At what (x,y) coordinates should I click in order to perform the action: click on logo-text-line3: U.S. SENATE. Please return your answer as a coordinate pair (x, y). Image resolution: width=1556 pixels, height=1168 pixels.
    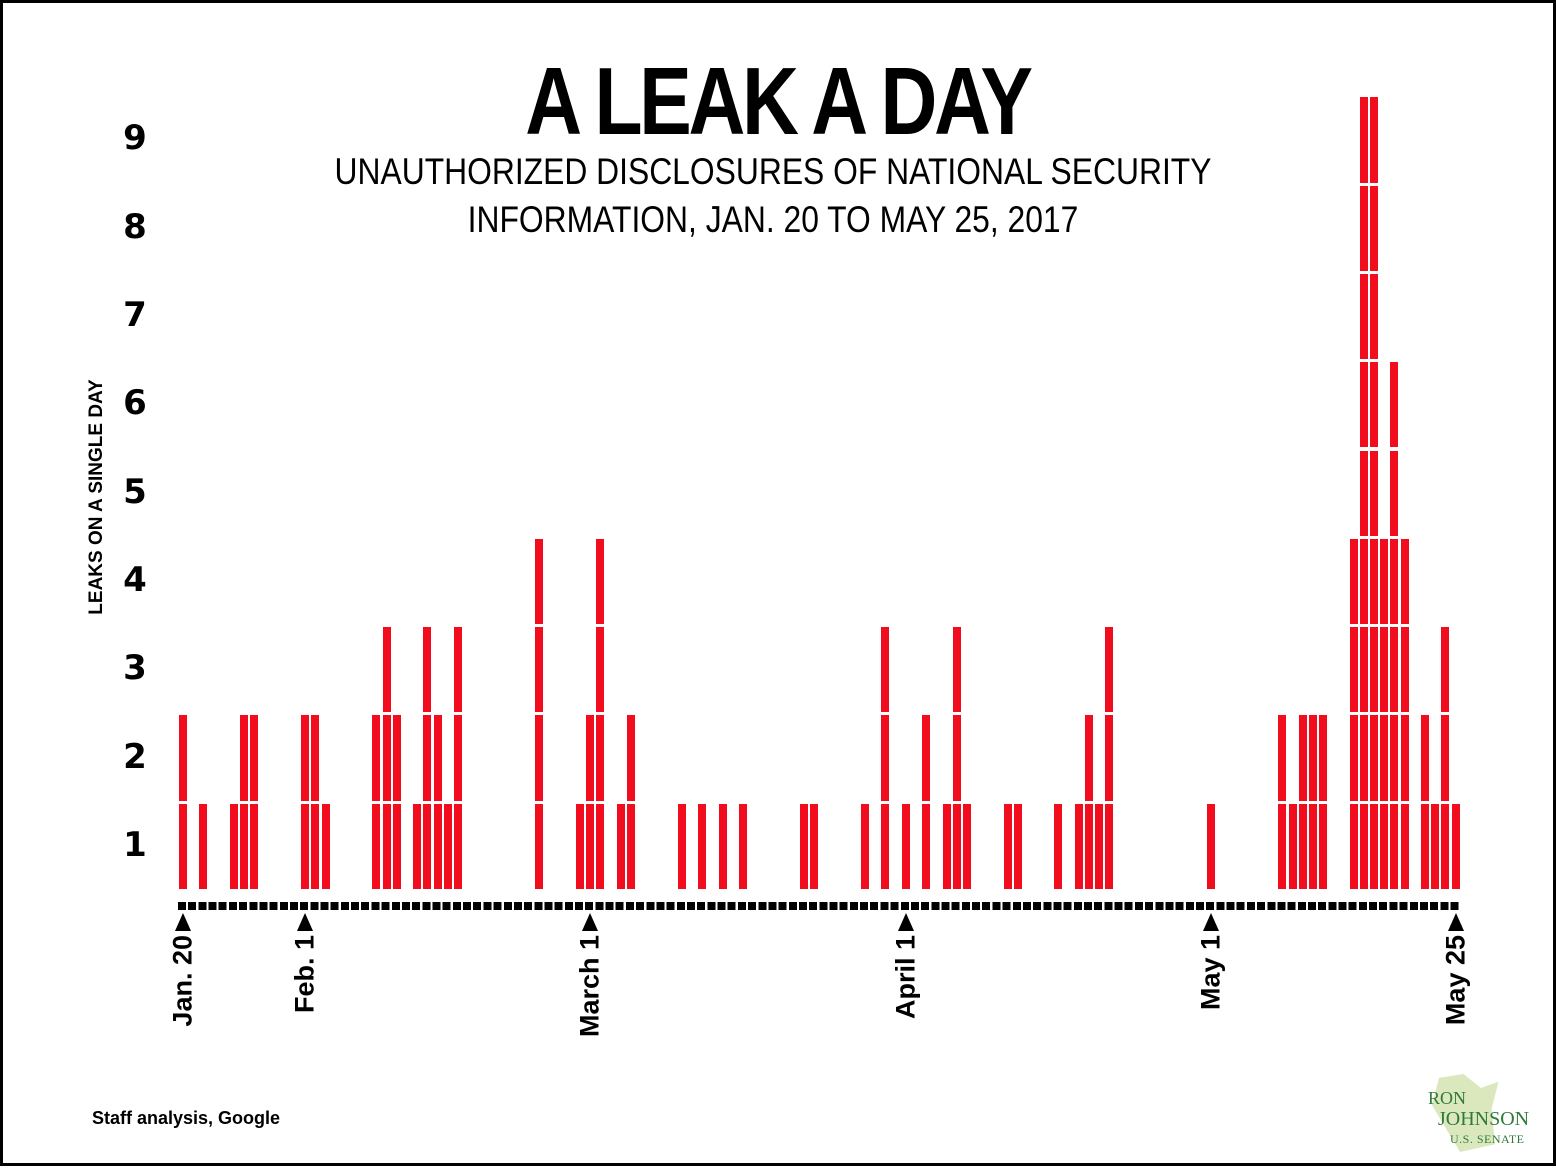
    Looking at the image, I should click on (1487, 1139).